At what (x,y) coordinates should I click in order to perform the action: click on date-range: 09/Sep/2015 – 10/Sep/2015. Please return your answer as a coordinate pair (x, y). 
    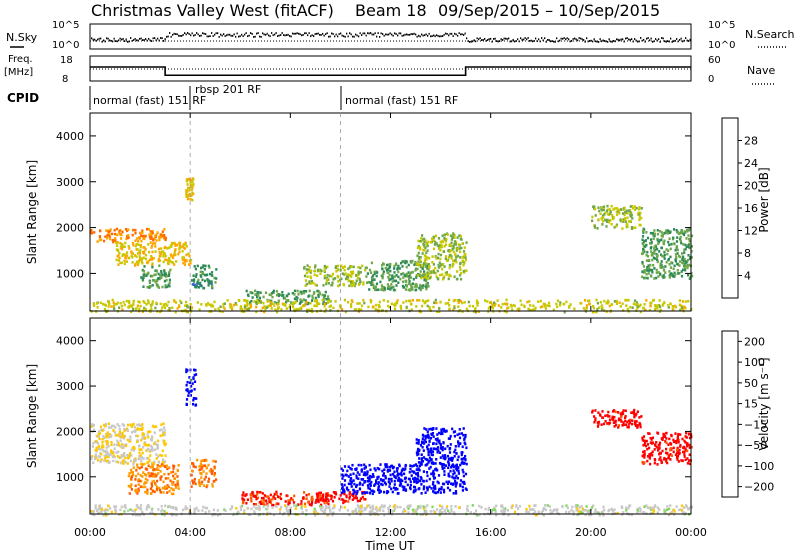
    Looking at the image, I should click on (549, 10).